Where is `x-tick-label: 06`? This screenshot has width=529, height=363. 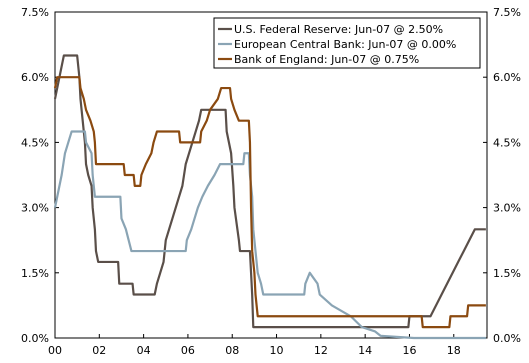
x-tick-label: 06 is located at coordinates (188, 350).